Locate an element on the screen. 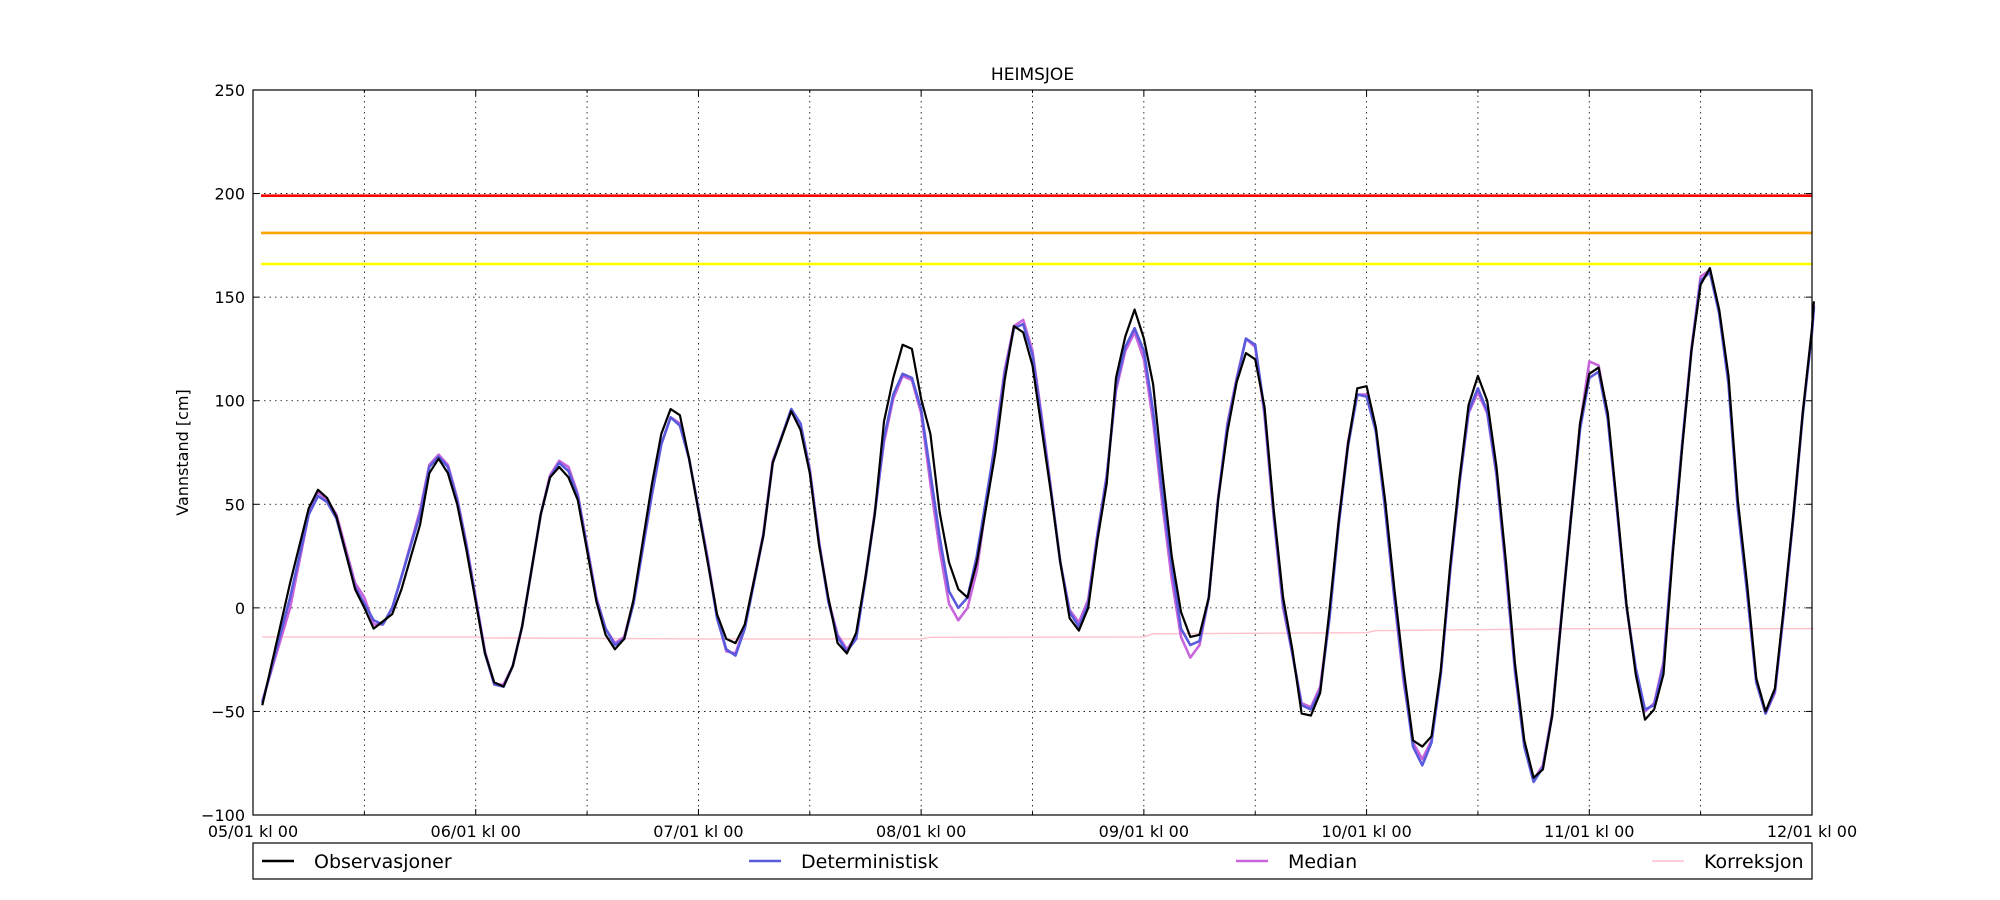  legend-label-observasjoner: Observasjoner is located at coordinates (383, 862).